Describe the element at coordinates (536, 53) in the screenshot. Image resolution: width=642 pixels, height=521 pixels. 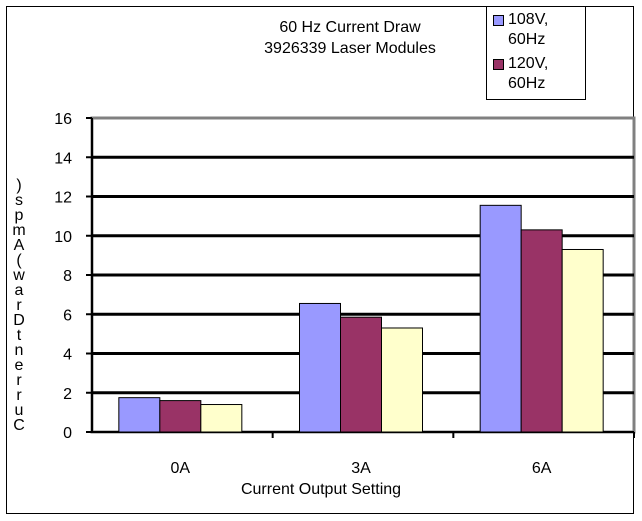
I see `legend: 108V, 60Hz 120V, 60Hz` at that location.